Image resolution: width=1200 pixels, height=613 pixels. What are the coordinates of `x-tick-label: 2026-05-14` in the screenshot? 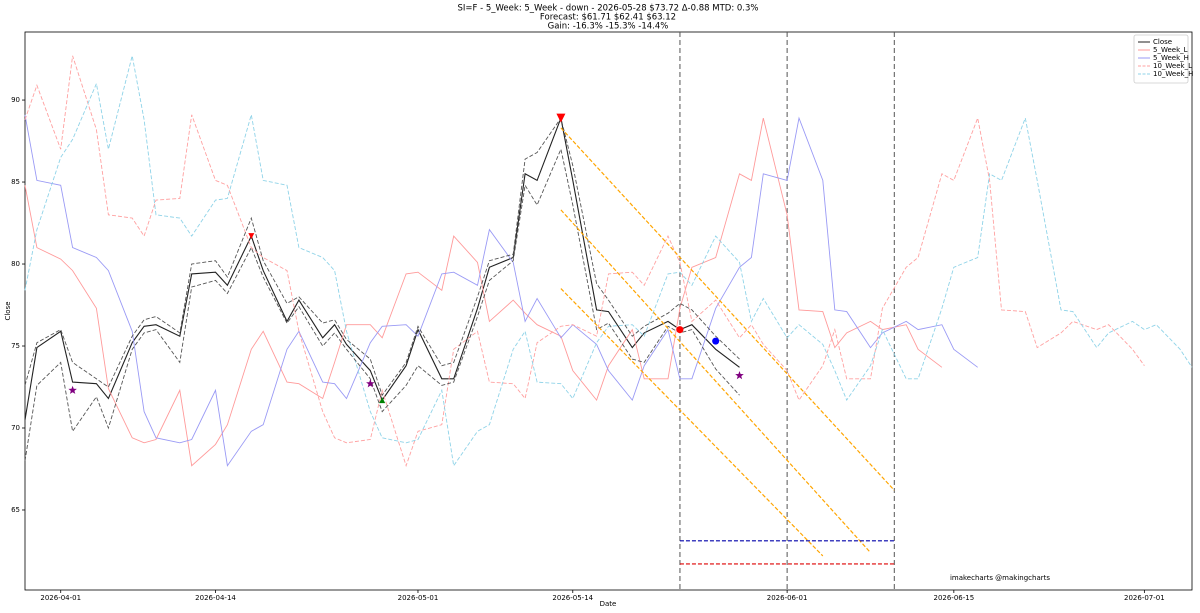 It's located at (572, 598).